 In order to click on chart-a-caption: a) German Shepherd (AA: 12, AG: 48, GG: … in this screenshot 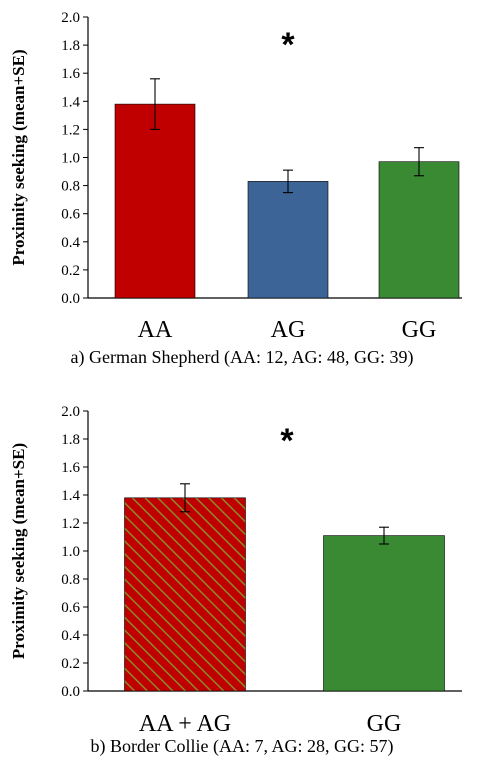, I will do `click(242, 357)`.